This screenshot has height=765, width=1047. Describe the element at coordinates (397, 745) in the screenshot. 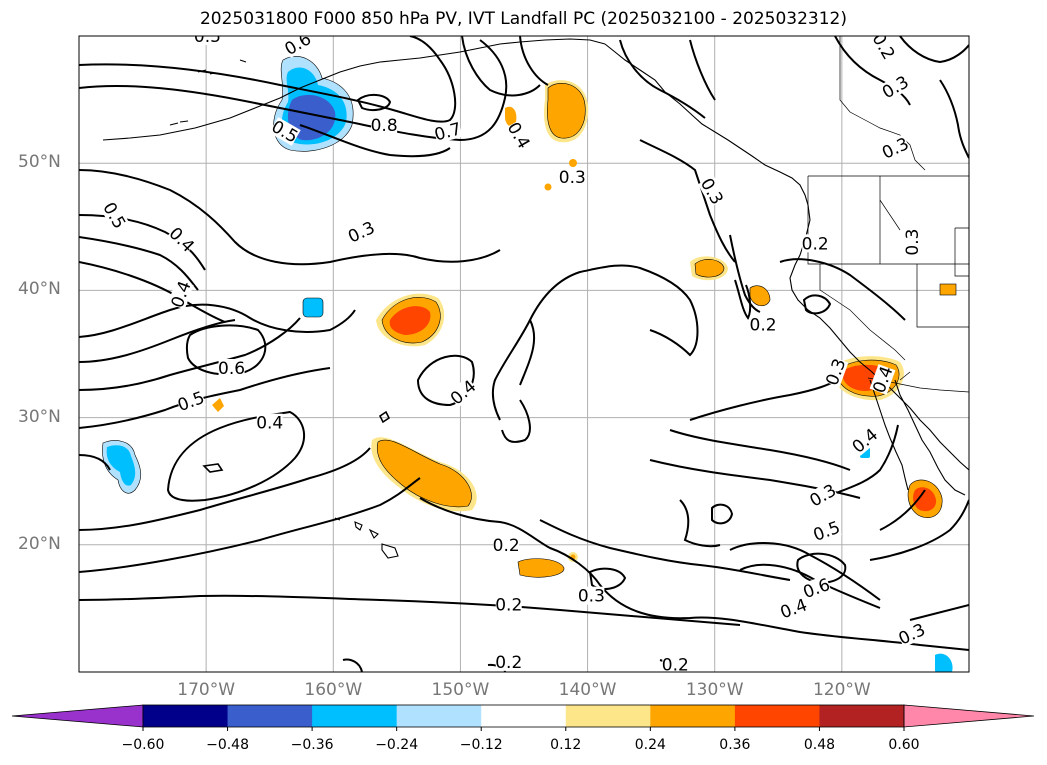

I see `colorbar-tick-label: −0.24` at that location.